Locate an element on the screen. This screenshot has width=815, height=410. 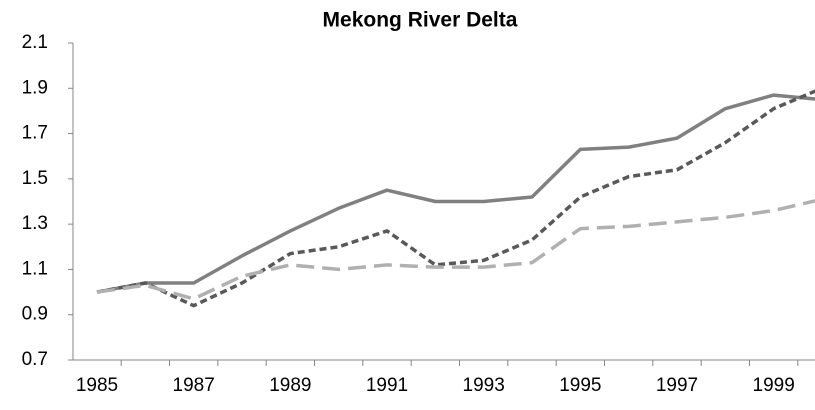
y-tick-label: 0.7 is located at coordinates (35, 359).